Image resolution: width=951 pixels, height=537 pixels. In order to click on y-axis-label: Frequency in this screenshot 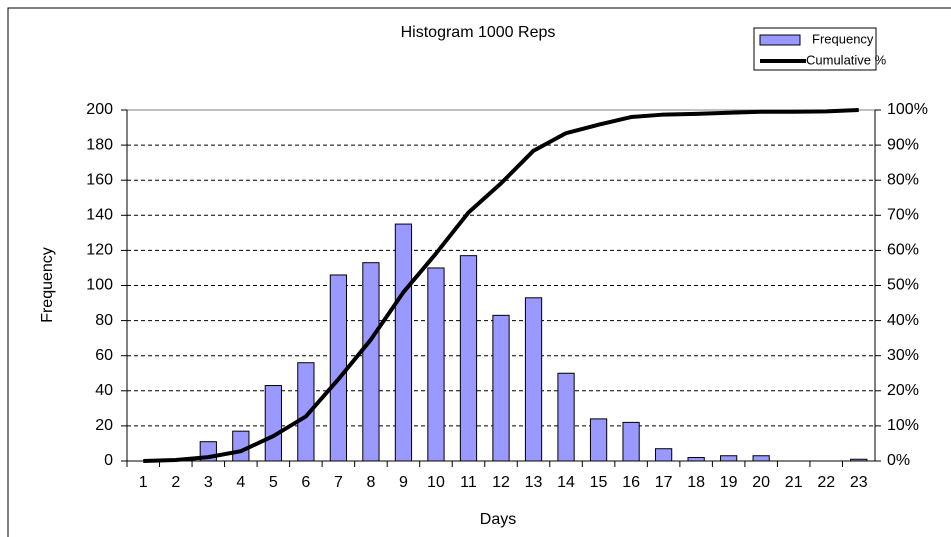, I will do `click(47, 285)`.